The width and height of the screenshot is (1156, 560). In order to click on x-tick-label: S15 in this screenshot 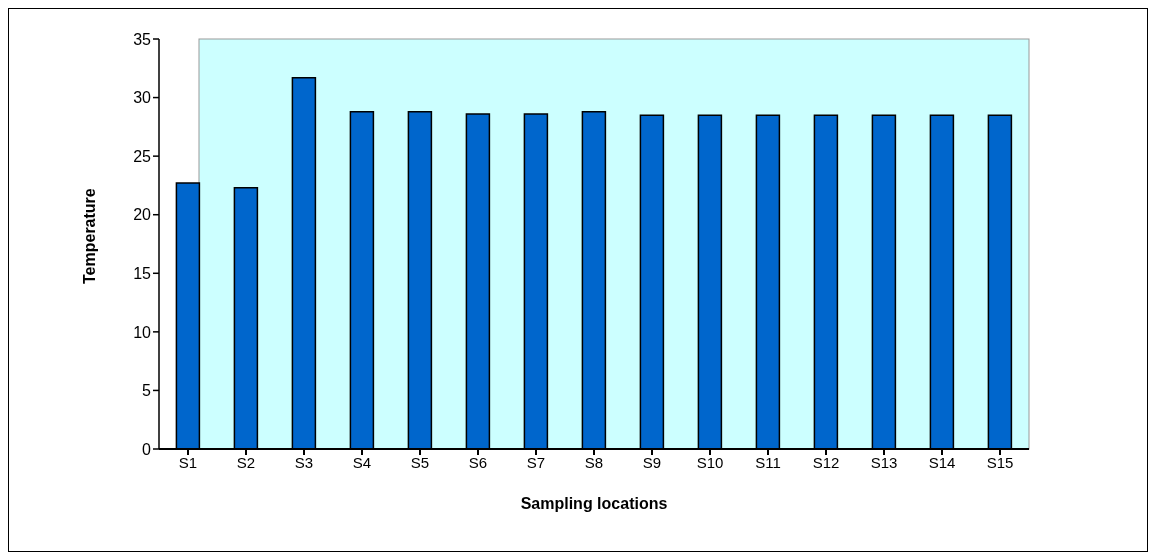, I will do `click(1000, 462)`.